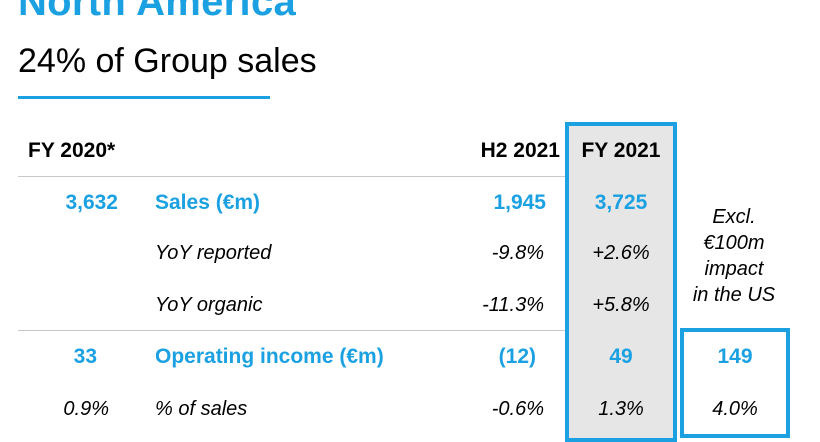 This screenshot has width=820, height=442. Describe the element at coordinates (517, 409) in the screenshot. I see `margin-h2-2021: -0.6%` at that location.